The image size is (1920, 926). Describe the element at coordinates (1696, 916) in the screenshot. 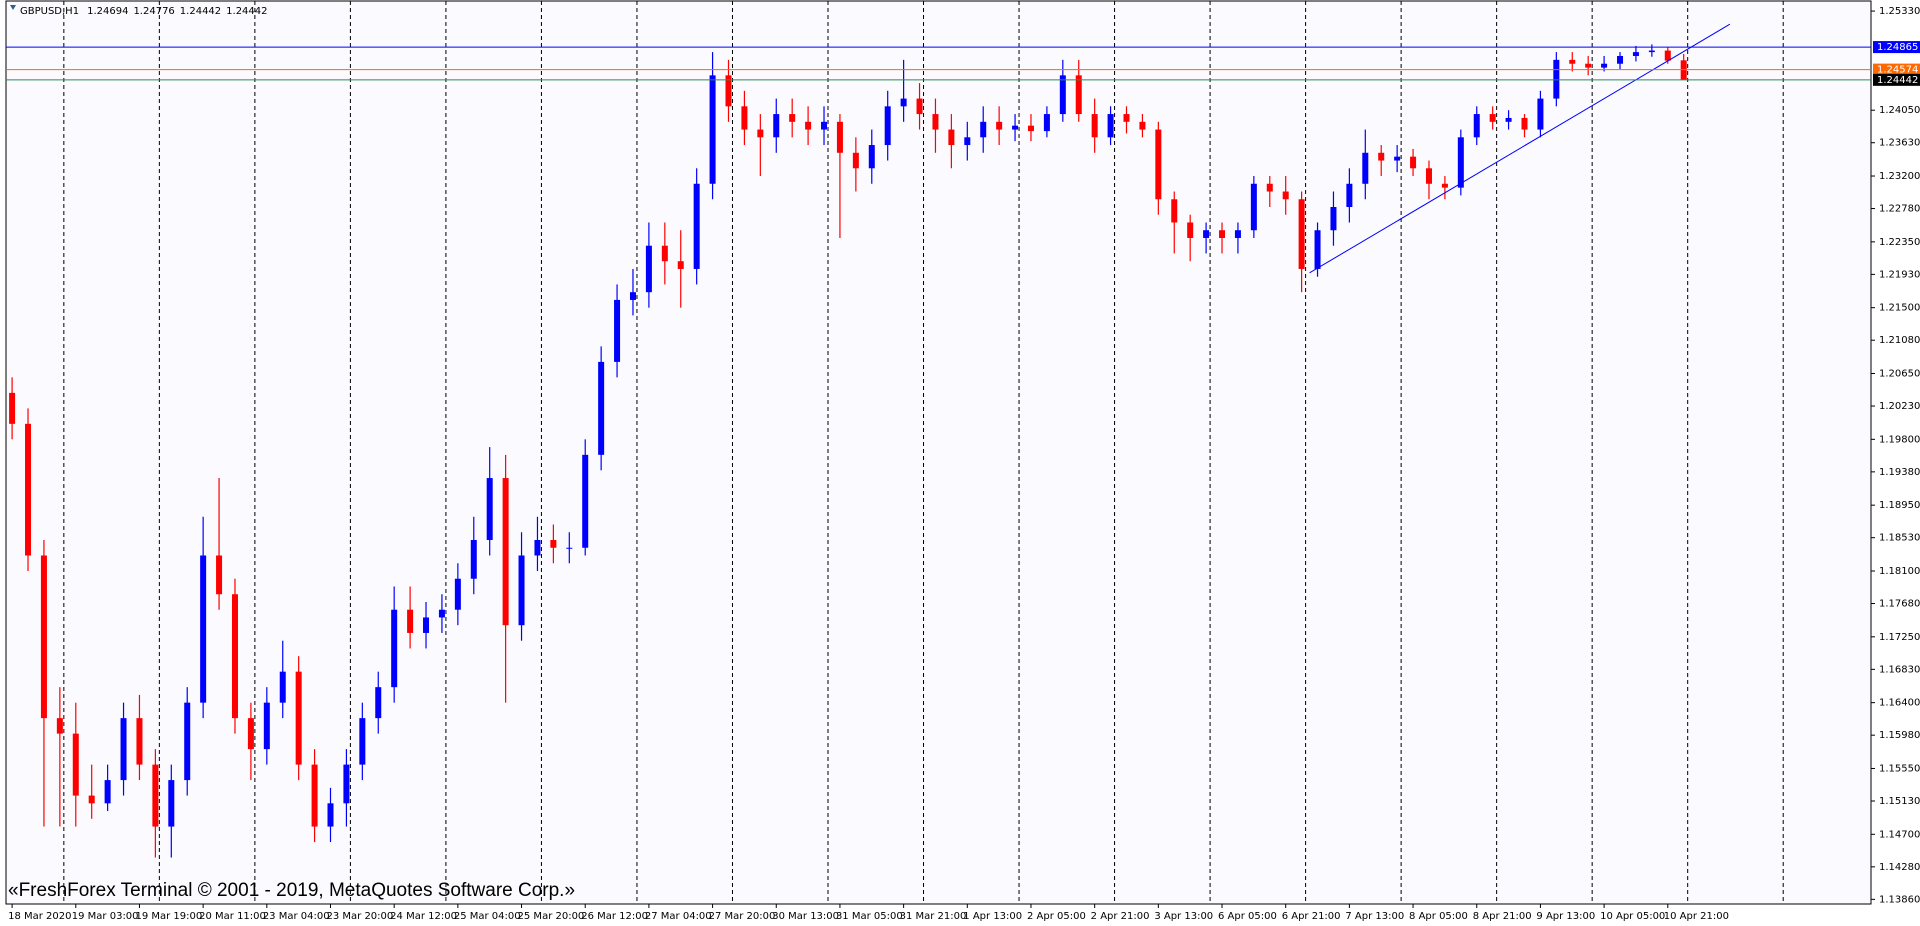

I see `x-tick-label: 10 Apr 21:00` at that location.